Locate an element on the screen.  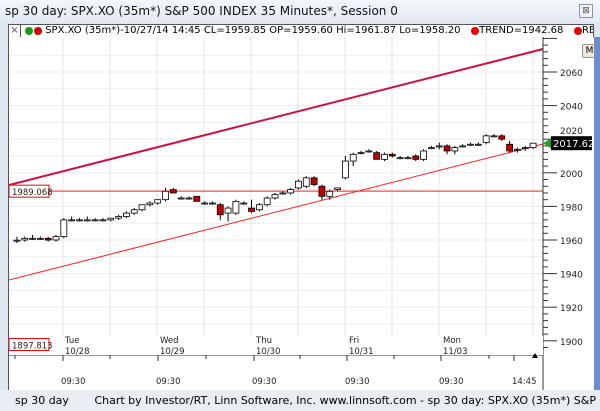
level-label: 1989.068 is located at coordinates (32, 193).